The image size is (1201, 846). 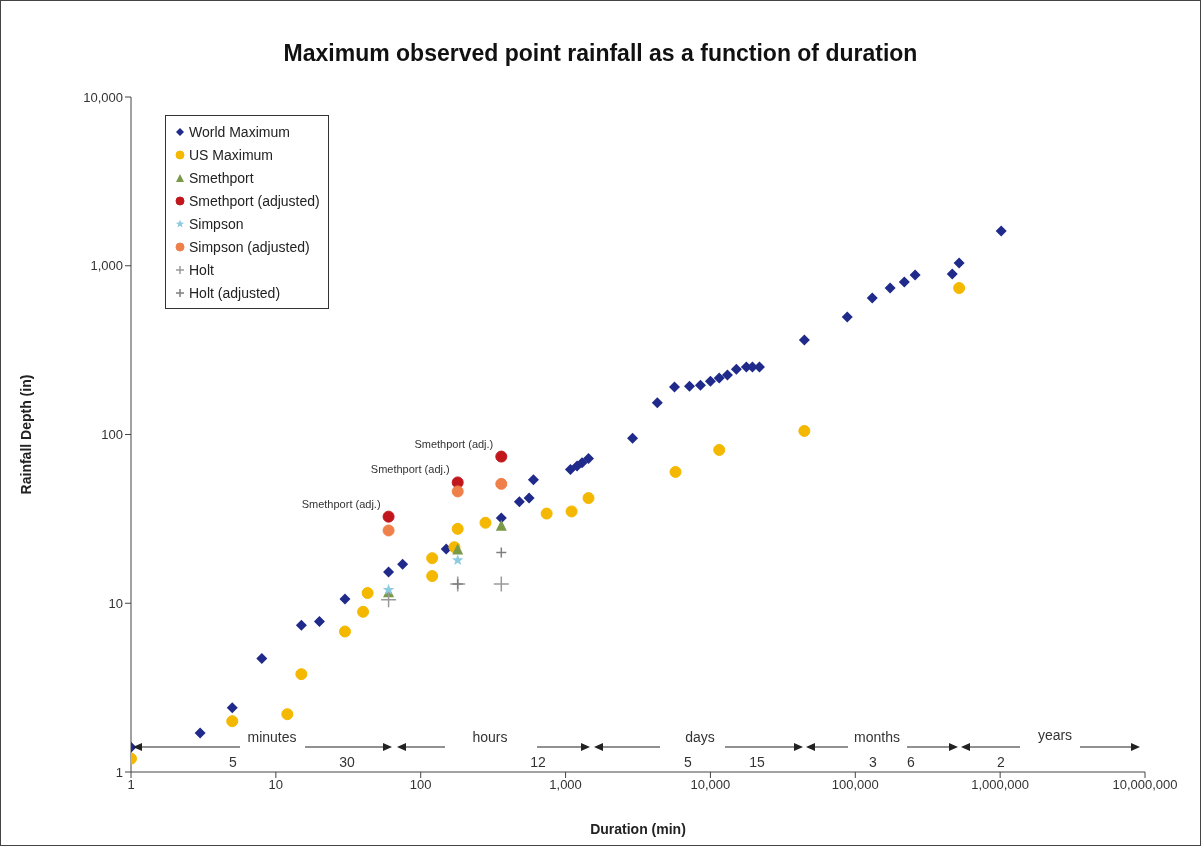 I want to click on annotation: days, so click(x=700, y=737).